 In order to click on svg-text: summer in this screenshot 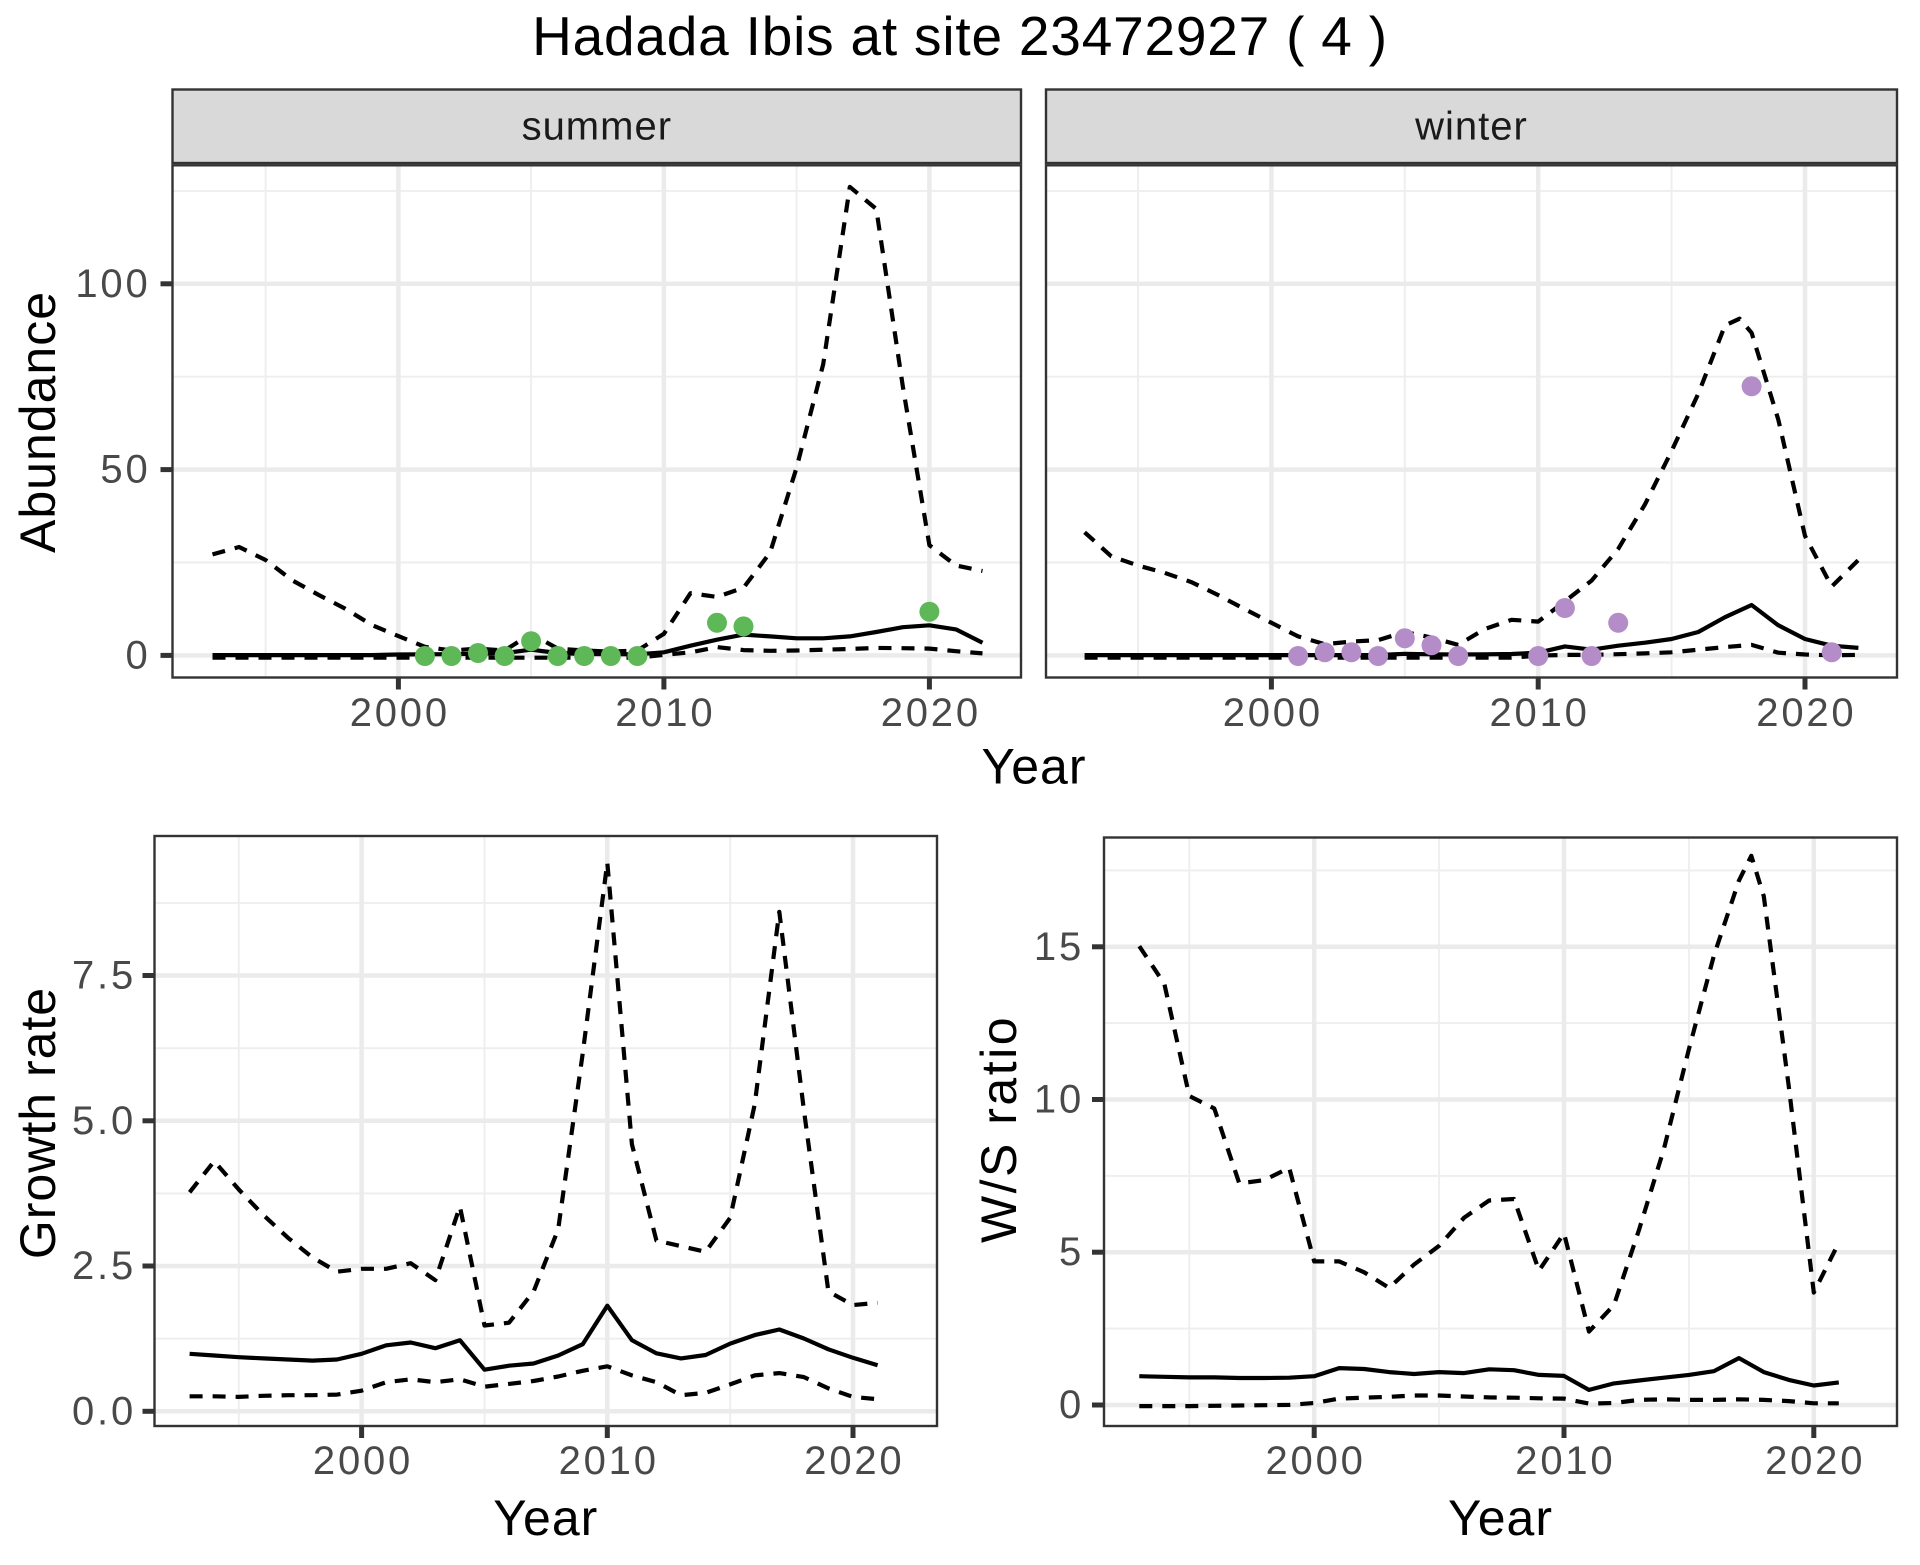, I will do `click(597, 127)`.